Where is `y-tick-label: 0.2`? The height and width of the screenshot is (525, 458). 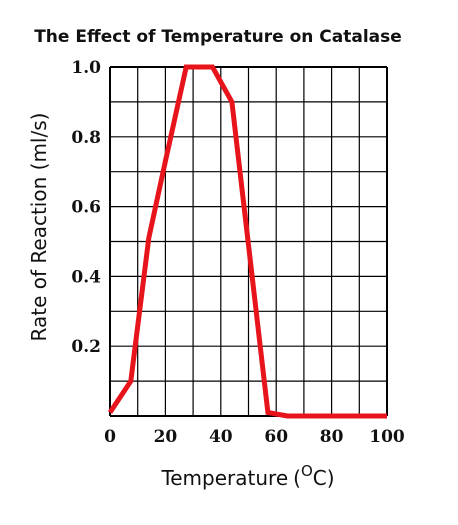
y-tick-label: 0.2 is located at coordinates (86, 347).